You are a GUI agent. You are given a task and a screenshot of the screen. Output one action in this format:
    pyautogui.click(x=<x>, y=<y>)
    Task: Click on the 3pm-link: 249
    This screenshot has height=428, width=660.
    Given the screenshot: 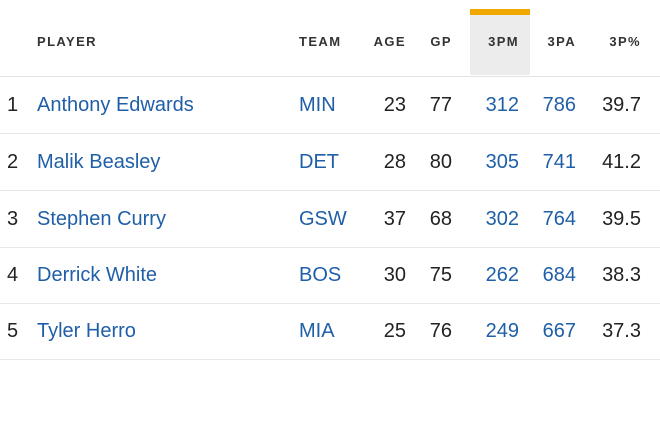 What is the action you would take?
    pyautogui.click(x=502, y=331)
    